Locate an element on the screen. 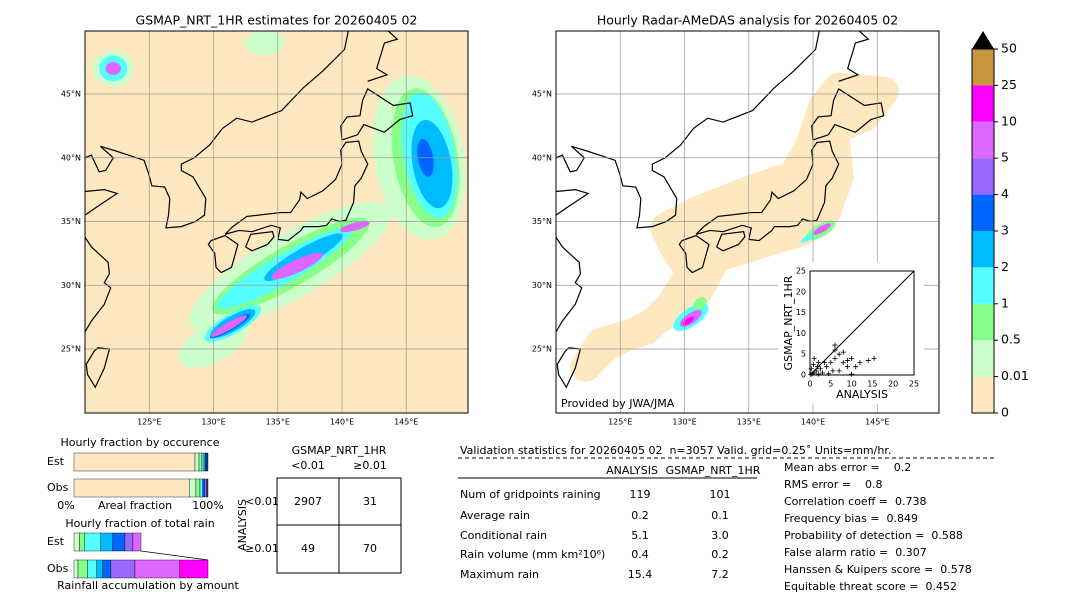 This screenshot has width=1080, height=612. row-label: Obs is located at coordinates (58, 487).